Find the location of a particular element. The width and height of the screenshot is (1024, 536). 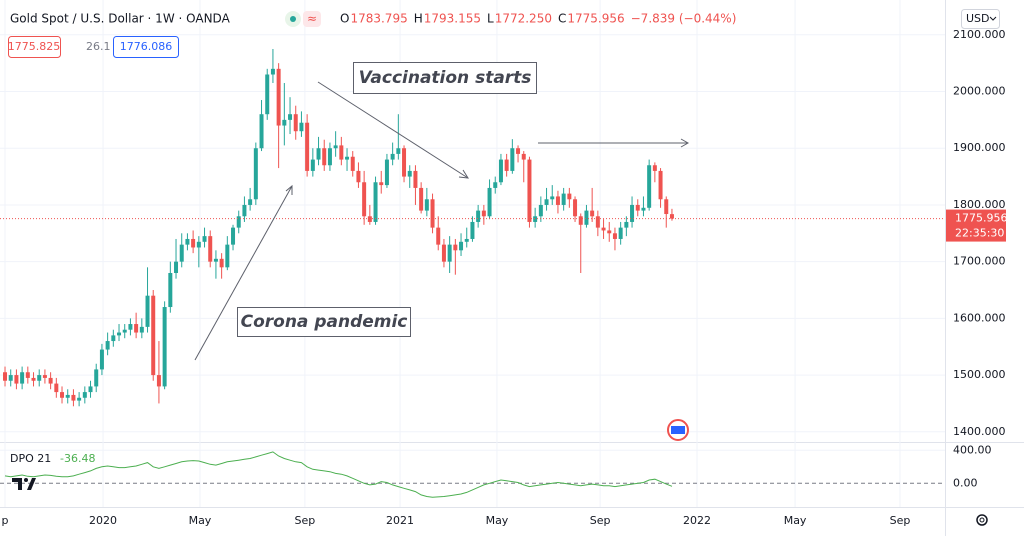

sell-price: 1775.825 is located at coordinates (34, 46).